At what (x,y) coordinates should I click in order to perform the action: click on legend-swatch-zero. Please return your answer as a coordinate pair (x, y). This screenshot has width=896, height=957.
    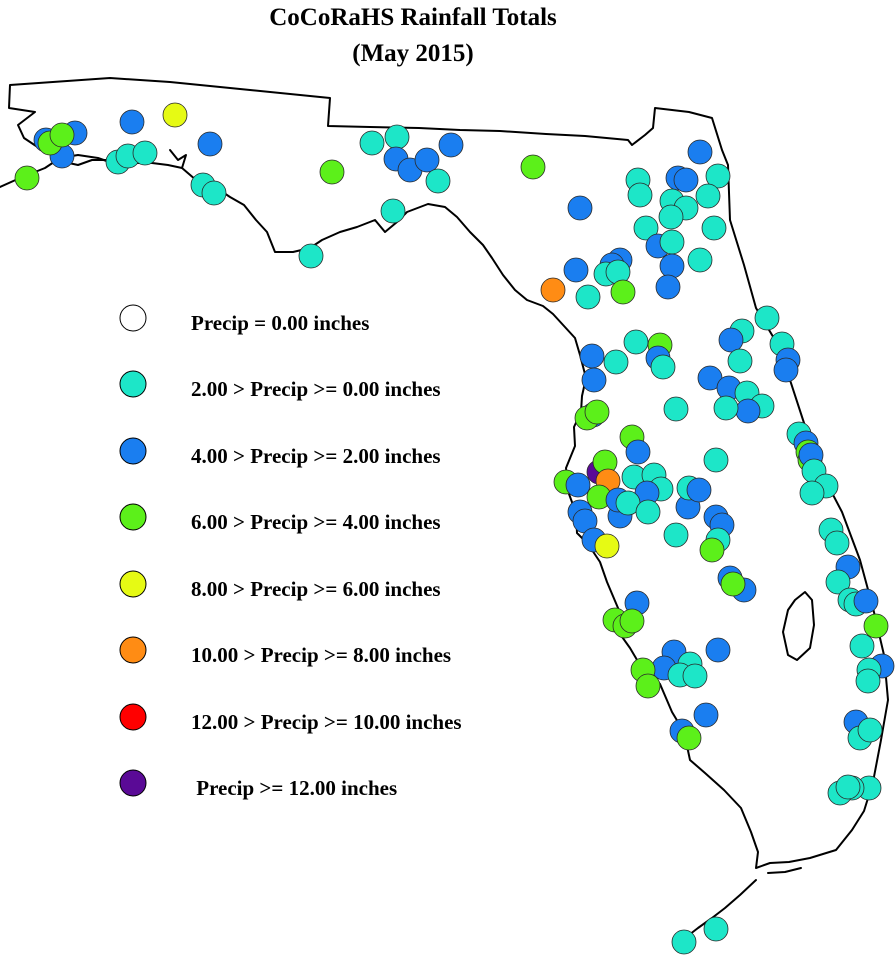
    Looking at the image, I should click on (133, 318).